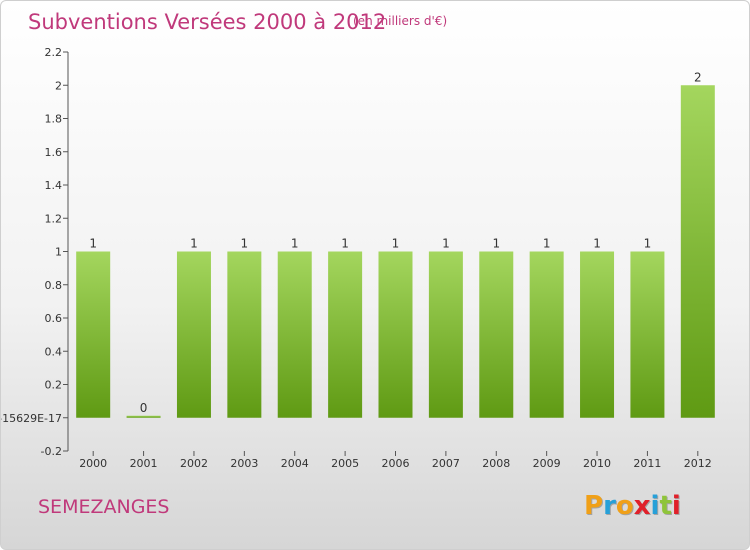 This screenshot has height=550, width=750. What do you see at coordinates (396, 463) in the screenshot?
I see `x-tick-label: 2006` at bounding box center [396, 463].